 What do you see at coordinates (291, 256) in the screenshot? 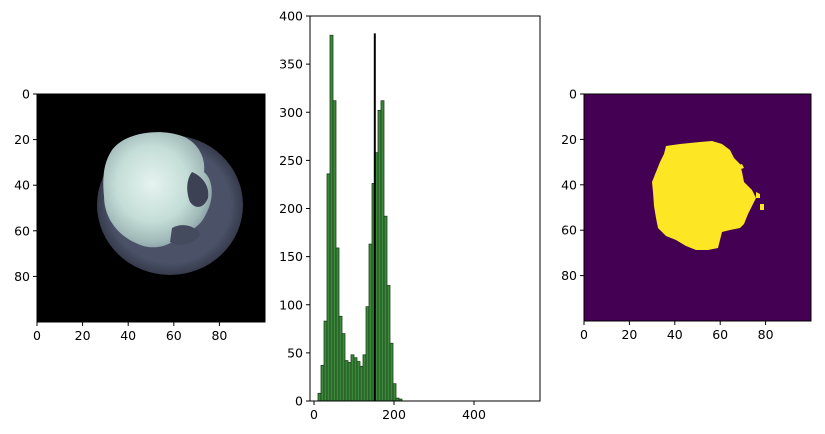
I see `histogram-ytick-label: 150` at bounding box center [291, 256].